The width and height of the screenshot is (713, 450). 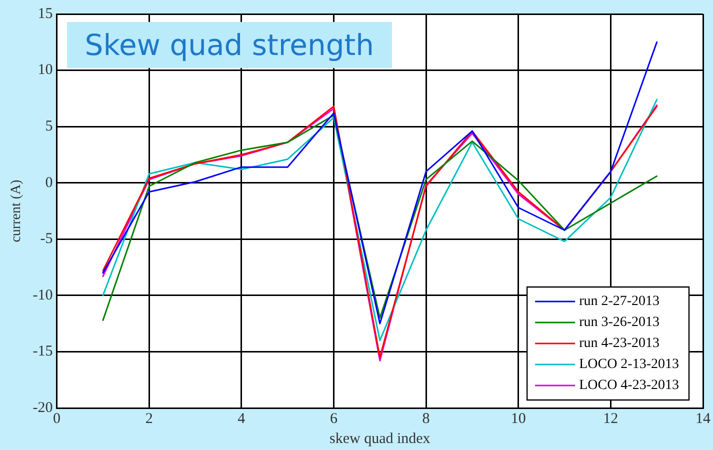 What do you see at coordinates (610, 418) in the screenshot?
I see `x-tick-label: 12` at bounding box center [610, 418].